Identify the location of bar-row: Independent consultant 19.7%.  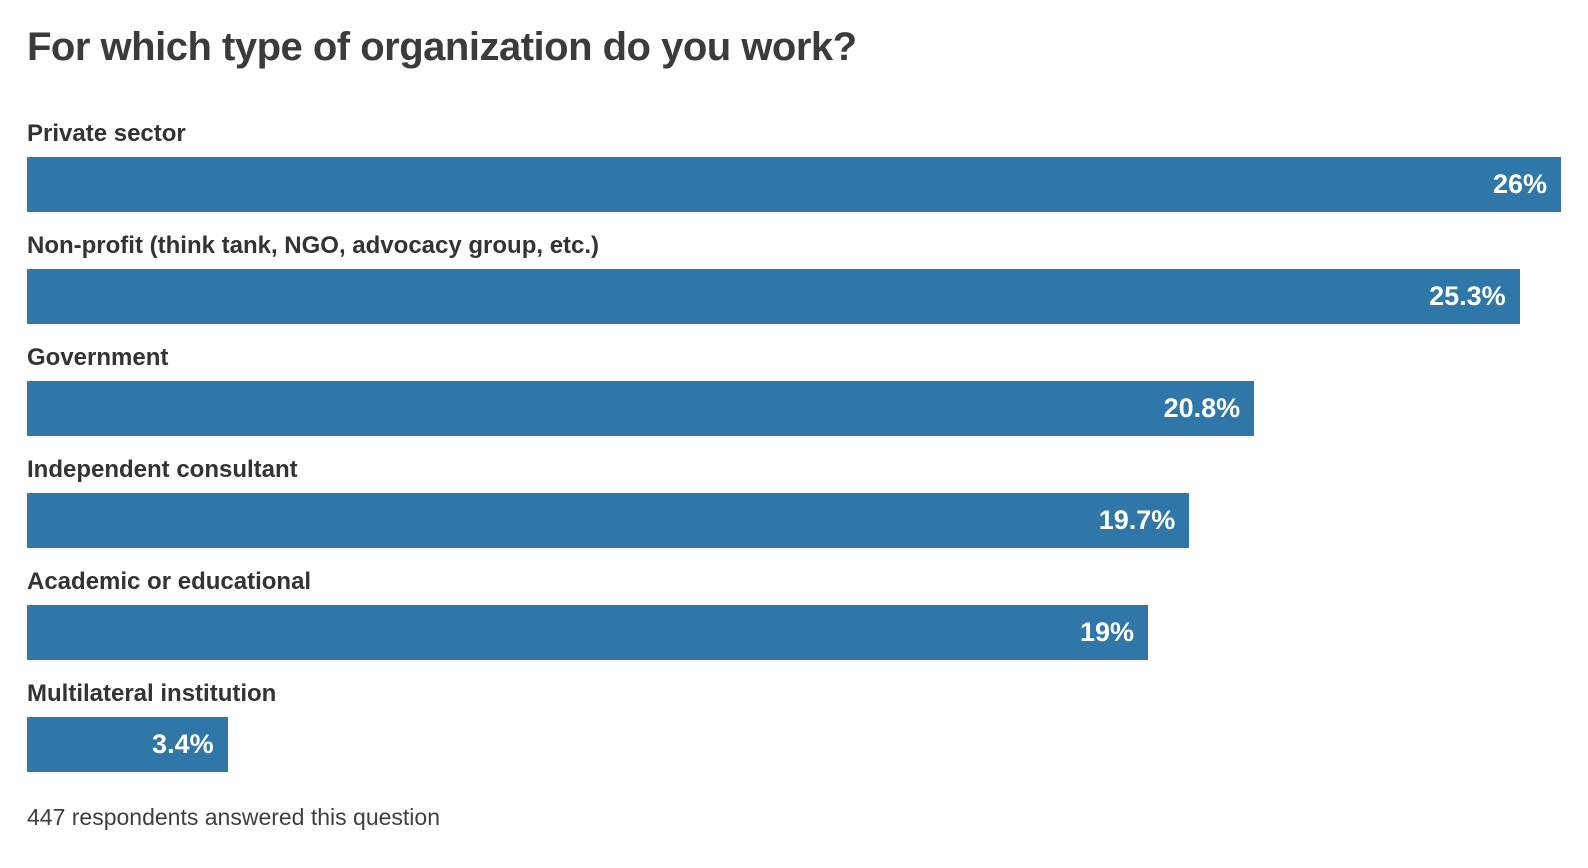
(794, 501).